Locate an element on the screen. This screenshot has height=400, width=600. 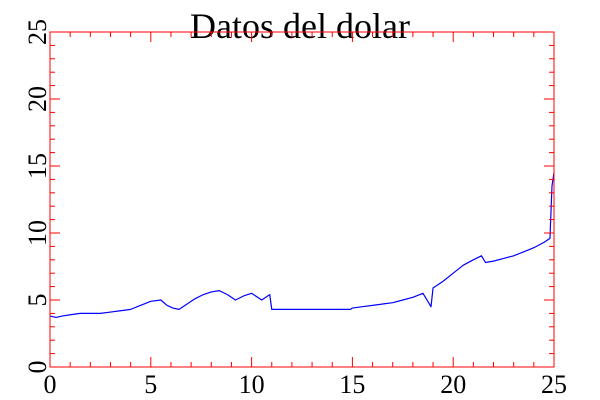
y-tick-label: 20 is located at coordinates (37, 99).